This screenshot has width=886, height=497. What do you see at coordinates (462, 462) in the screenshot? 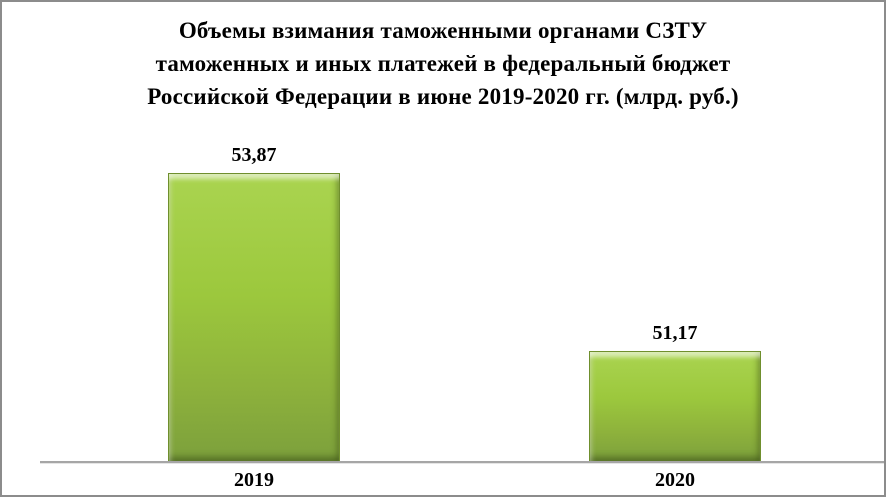
I see `x-axis-line` at bounding box center [462, 462].